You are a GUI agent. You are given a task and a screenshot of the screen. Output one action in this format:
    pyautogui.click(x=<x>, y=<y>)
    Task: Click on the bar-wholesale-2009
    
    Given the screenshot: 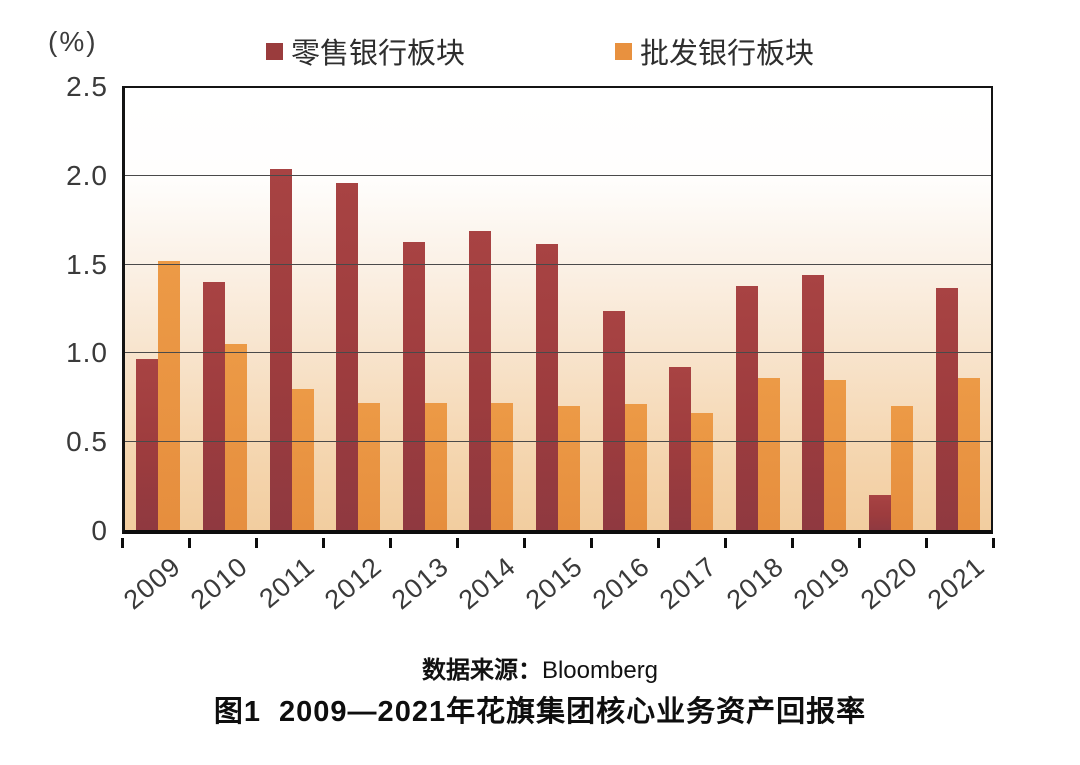 What is the action you would take?
    pyautogui.click(x=169, y=395)
    